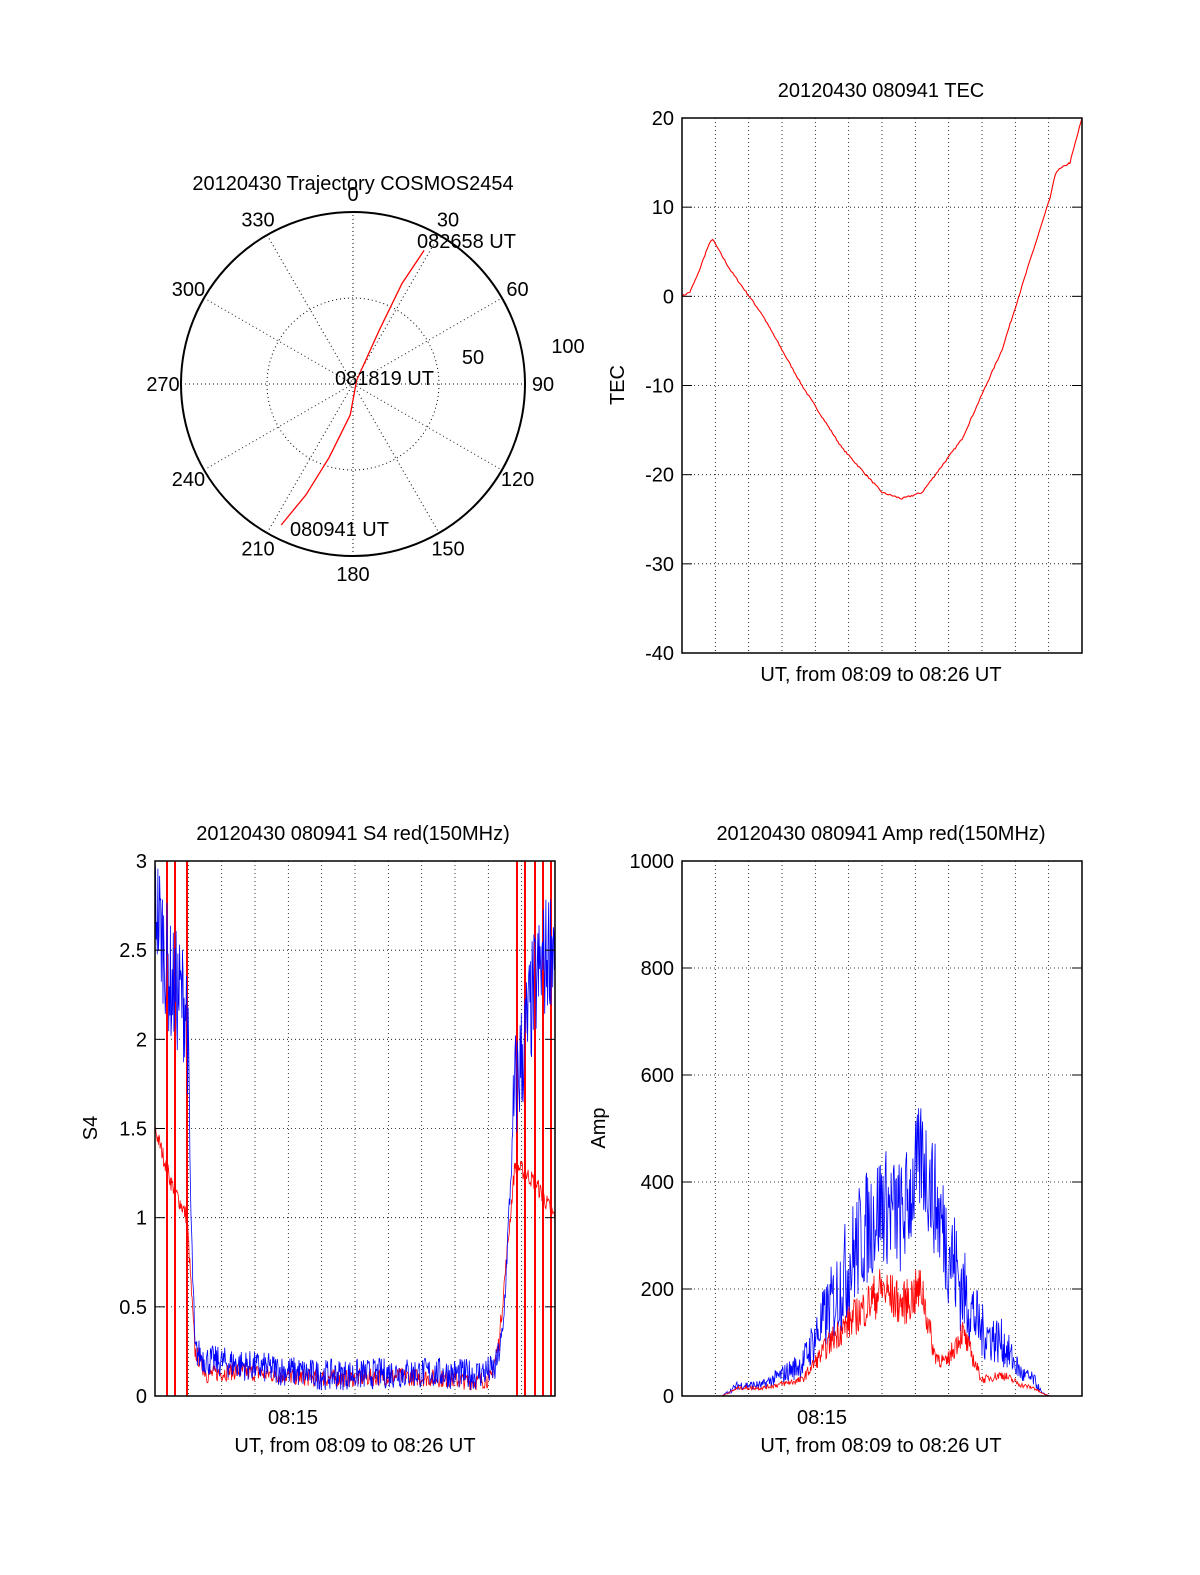 Image resolution: width=1200 pixels, height=1575 pixels. What do you see at coordinates (466, 242) in the screenshot?
I see `trajectory-end-time-label: 082658 UT` at bounding box center [466, 242].